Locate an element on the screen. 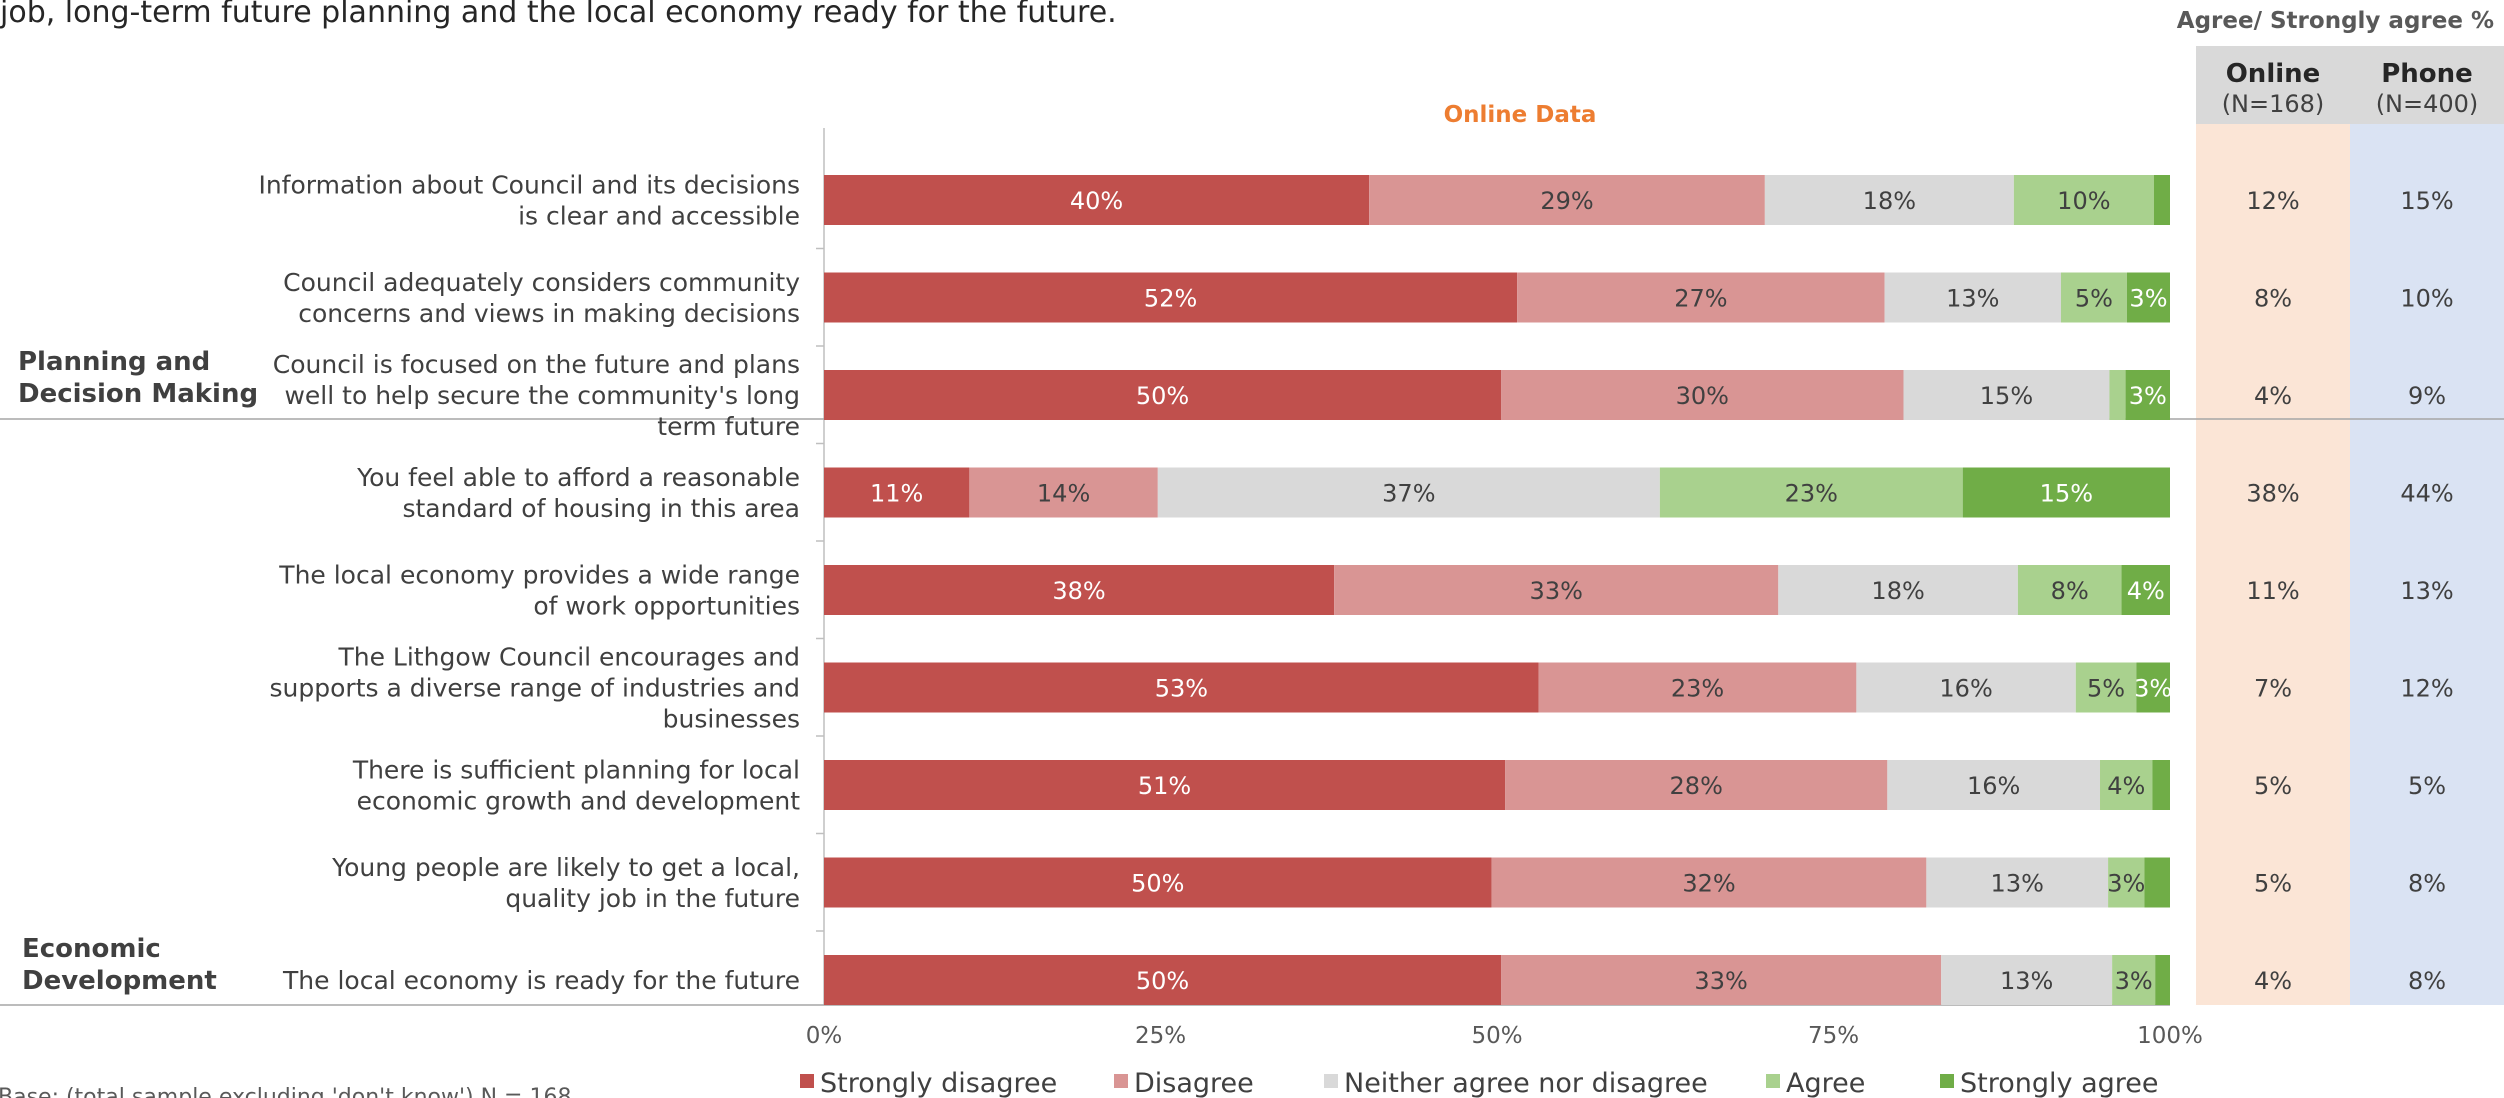  category-label: is clear and accessible is located at coordinates (659, 216).